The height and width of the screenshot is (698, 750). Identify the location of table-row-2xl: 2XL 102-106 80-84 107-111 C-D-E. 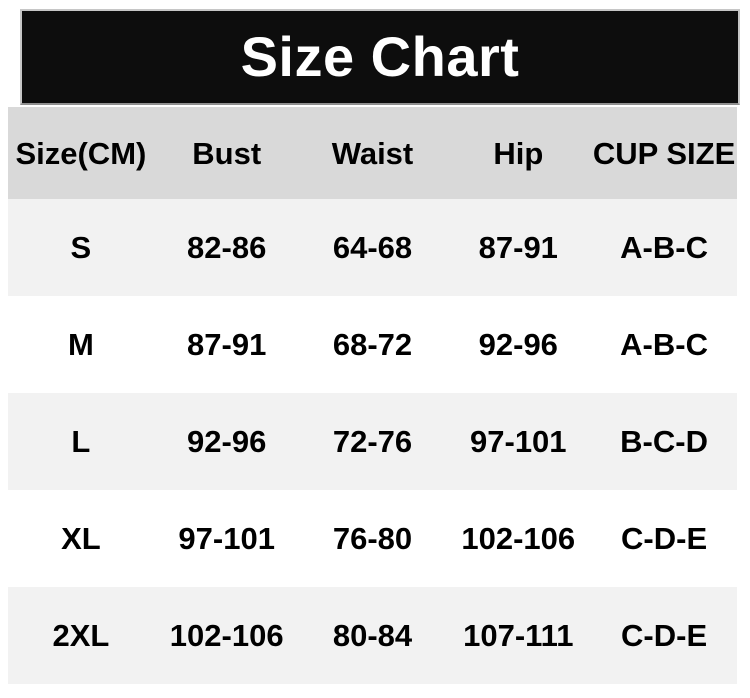
(372, 635).